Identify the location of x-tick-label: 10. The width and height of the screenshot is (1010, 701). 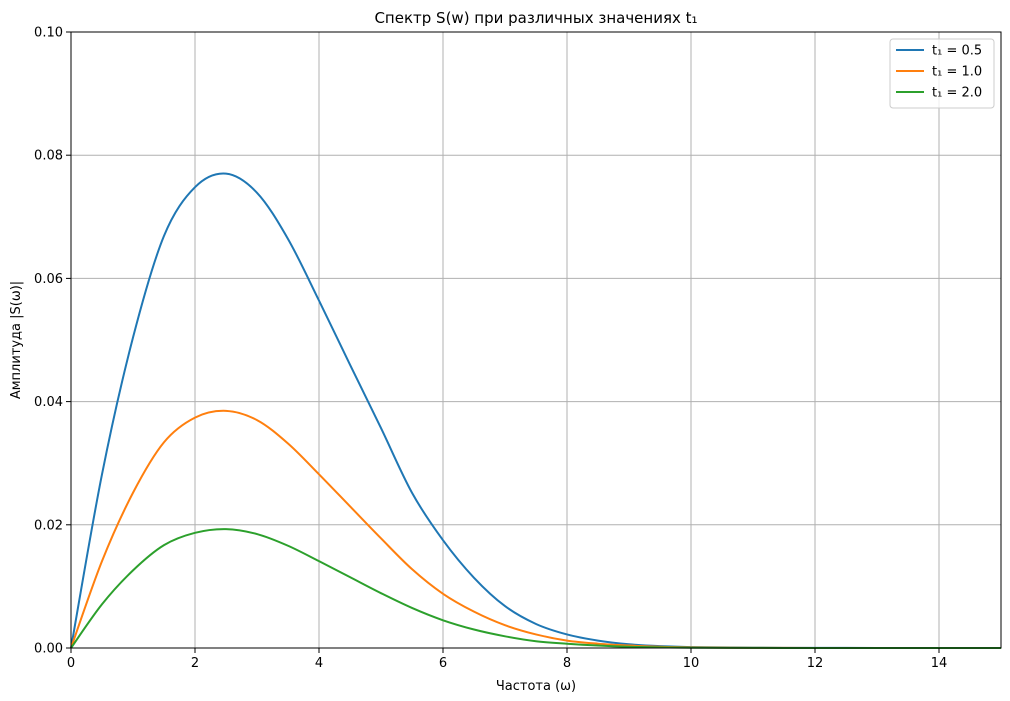
(691, 663).